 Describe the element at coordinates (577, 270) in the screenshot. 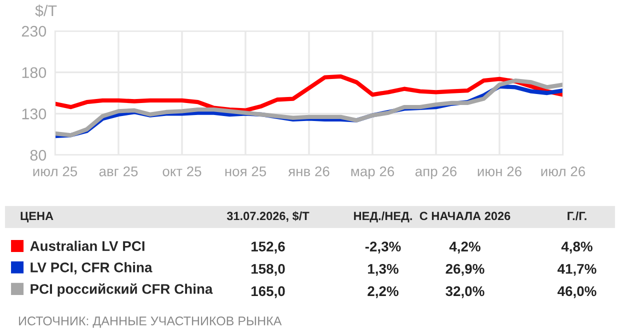

I see `text: 41,7%` at that location.